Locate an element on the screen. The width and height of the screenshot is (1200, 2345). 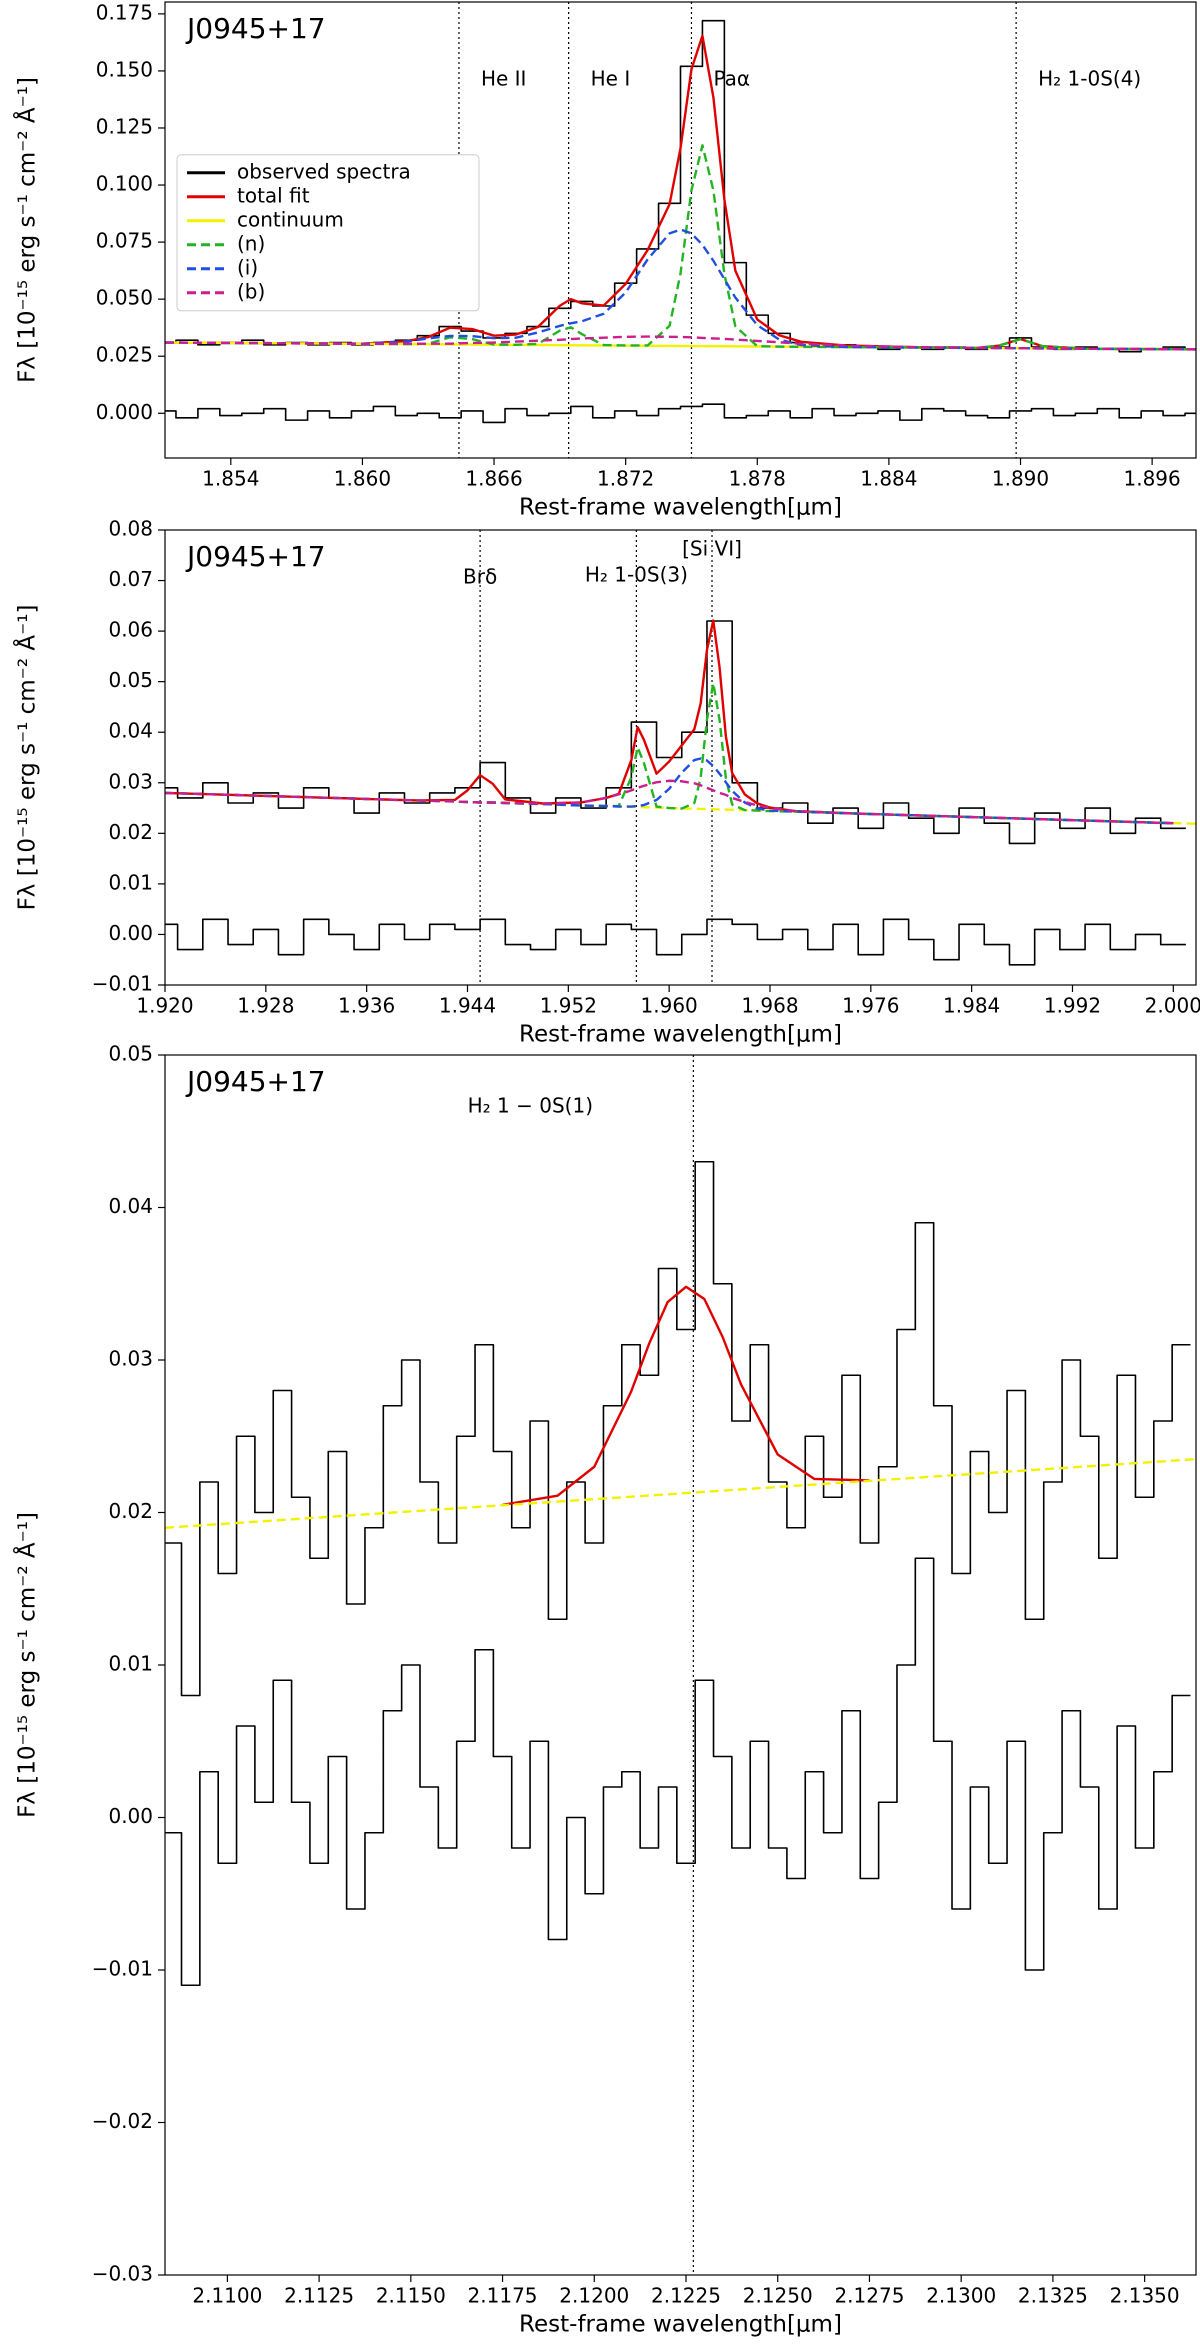
legend-label: (b) is located at coordinates (251, 291).